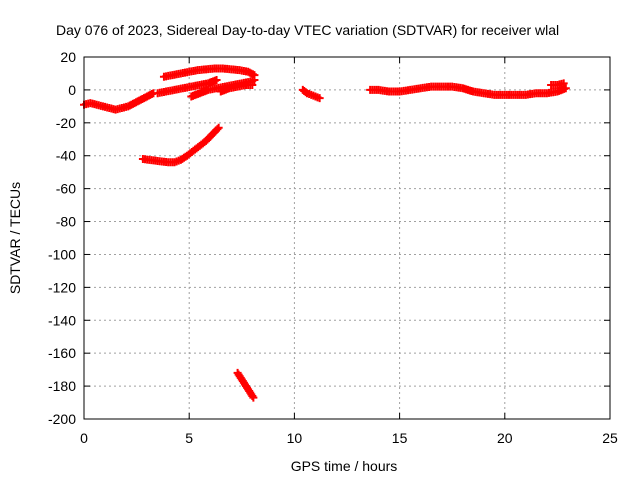 The image size is (640, 480). Describe the element at coordinates (15, 238) in the screenshot. I see `y-axis-title: SDTVAR / TECUs` at that location.